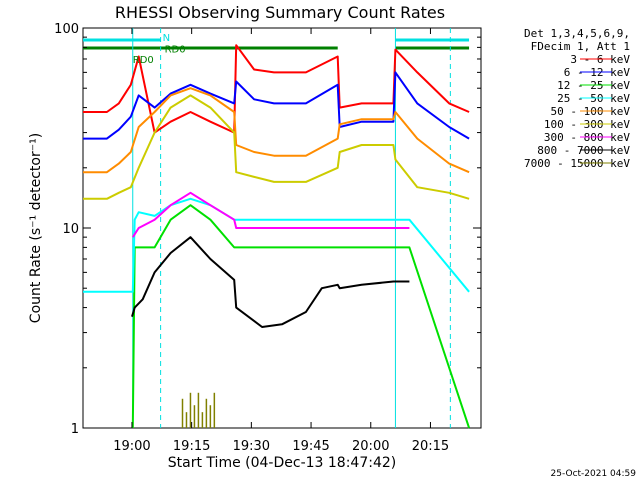 Image resolution: width=640 pixels, height=480 pixels. What do you see at coordinates (251, 446) in the screenshot?
I see `x-tick-label: 19:30` at bounding box center [251, 446].